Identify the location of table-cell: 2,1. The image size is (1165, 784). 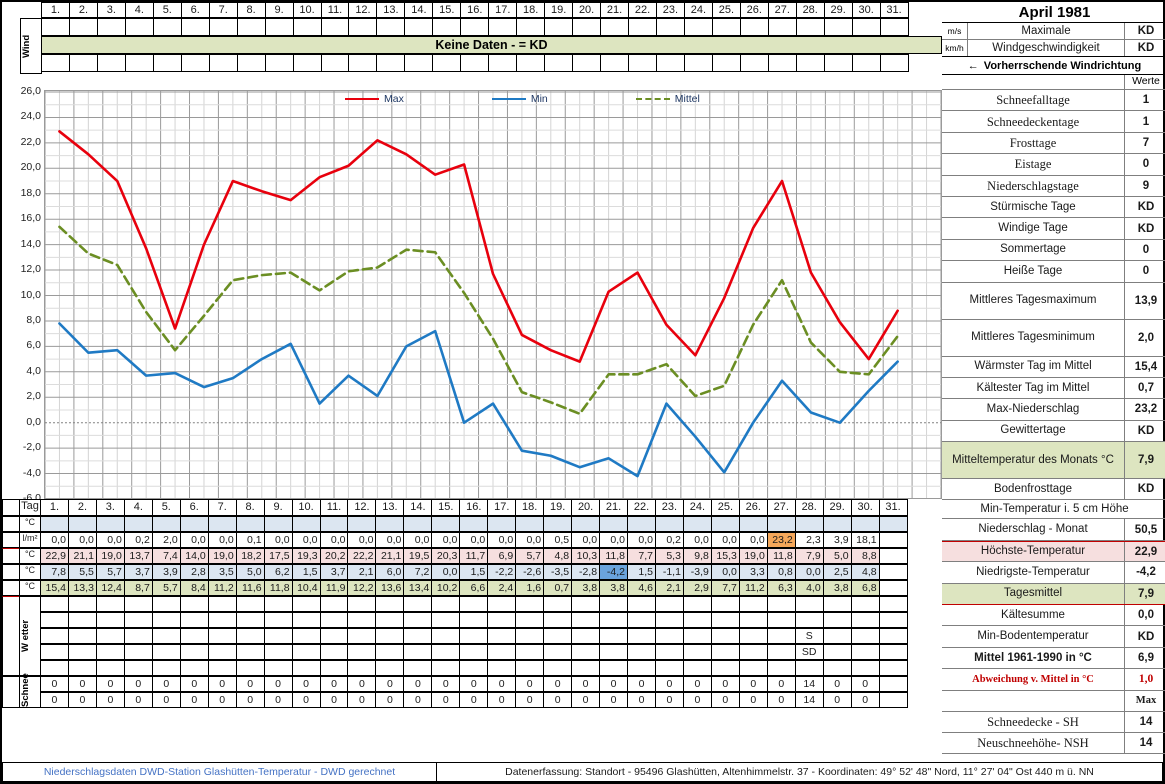
(669, 588).